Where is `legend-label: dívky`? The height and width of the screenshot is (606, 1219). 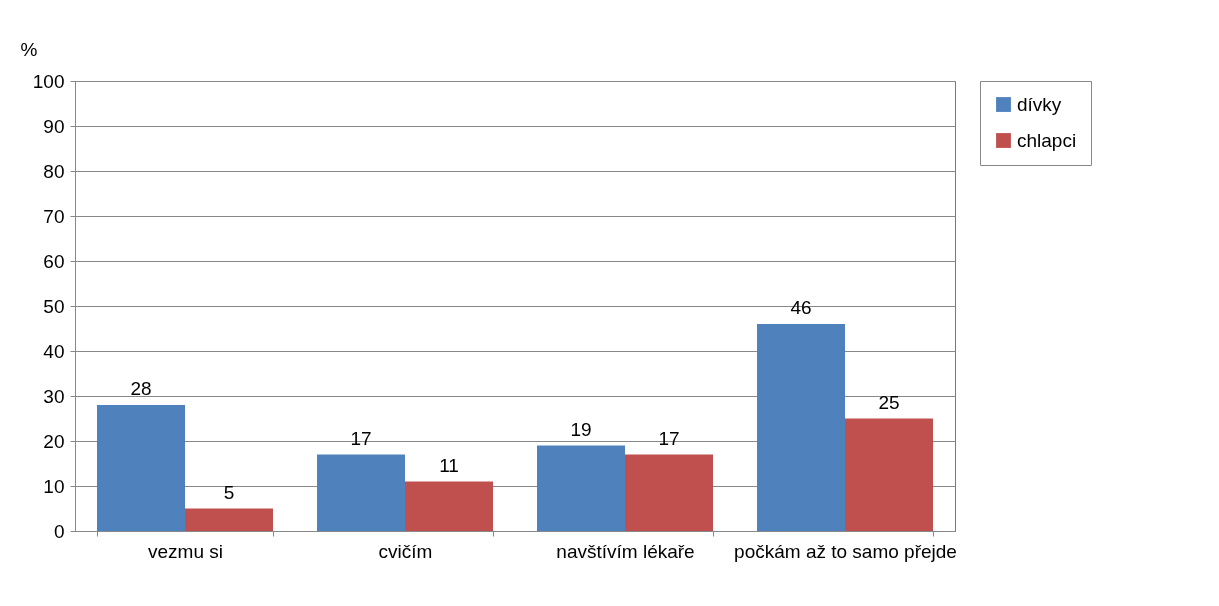
legend-label: dívky is located at coordinates (1039, 104).